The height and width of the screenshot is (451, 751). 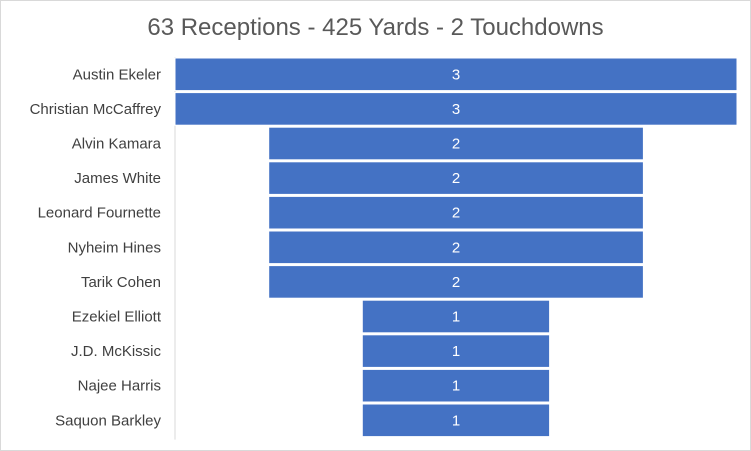 I want to click on category-label-9: Najee Harris, so click(x=119, y=386).